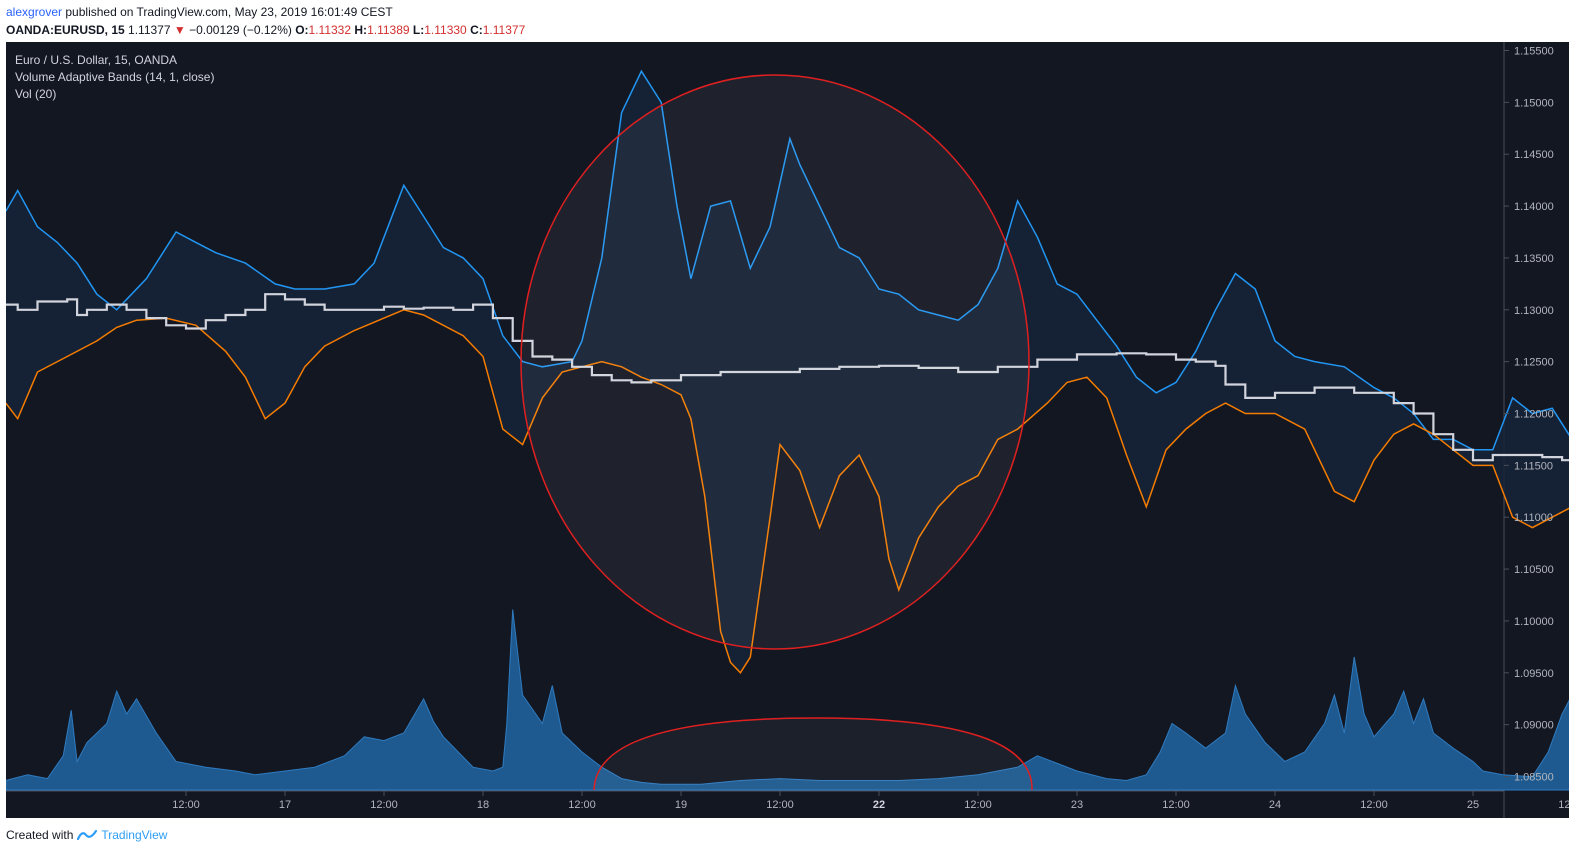  Describe the element at coordinates (1534, 415) in the screenshot. I see `price-tick-label: 1.12000` at that location.